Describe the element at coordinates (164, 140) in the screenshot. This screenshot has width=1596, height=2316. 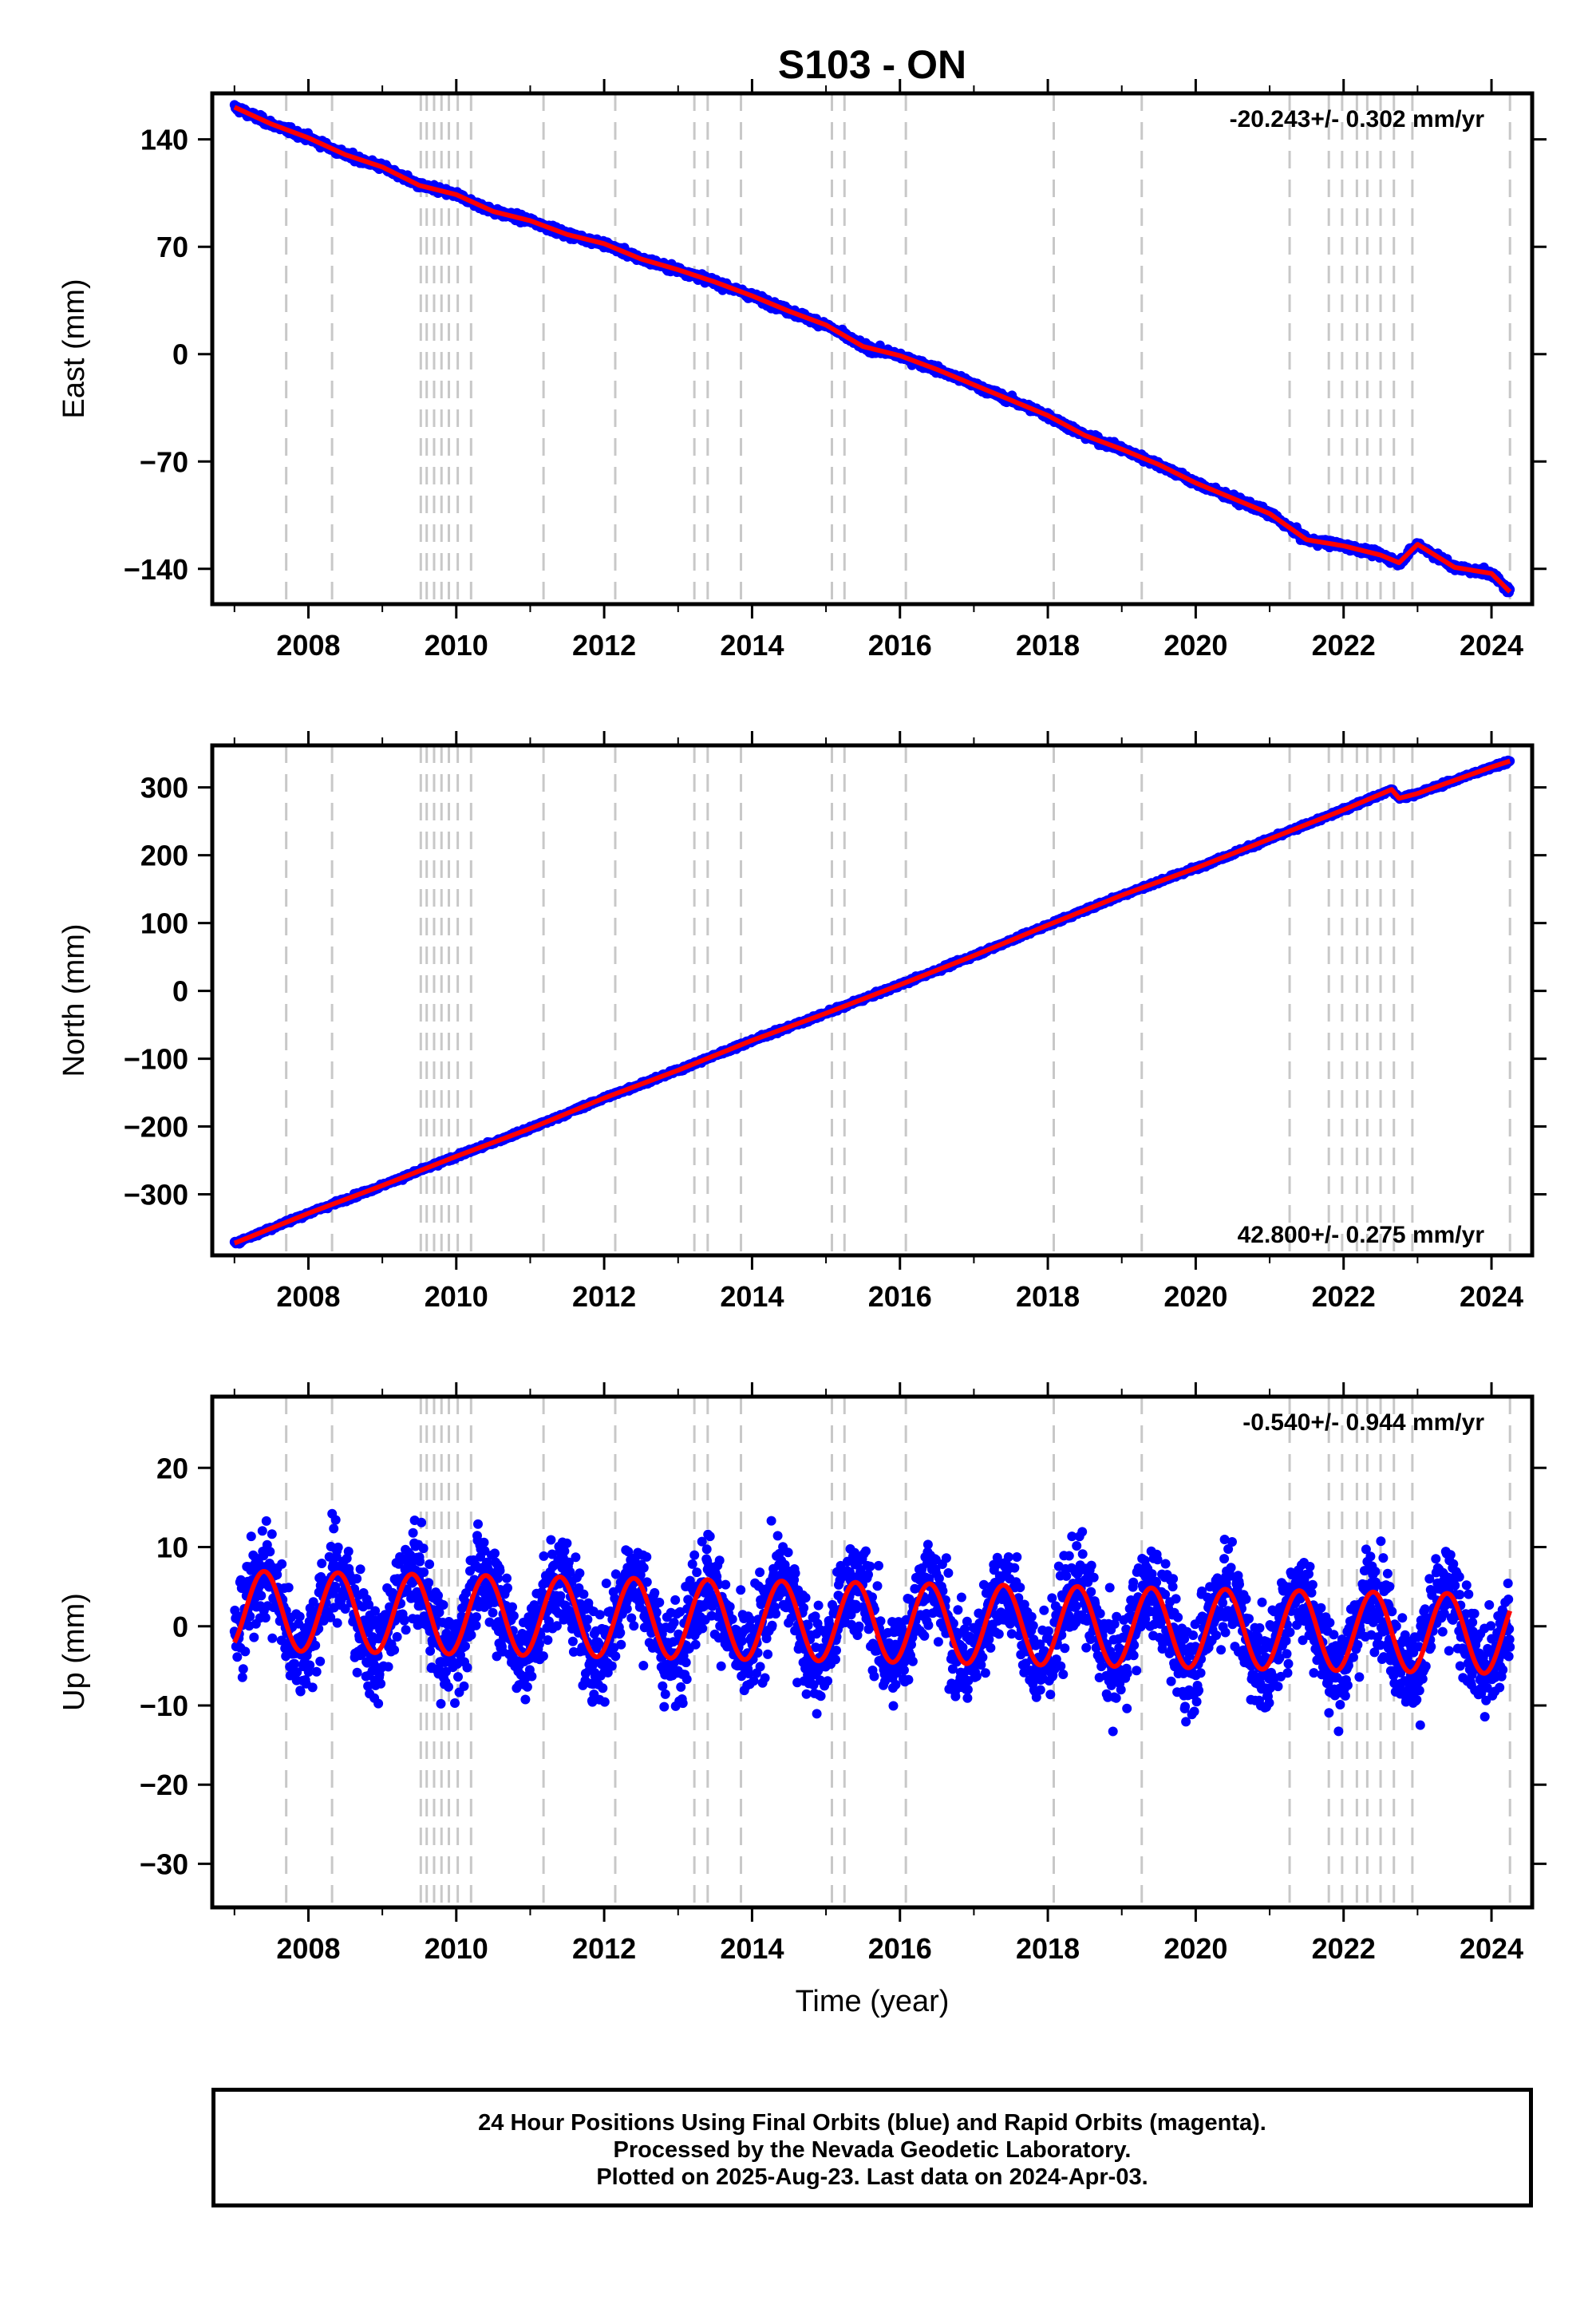
I see `y-tick-label: 140` at that location.